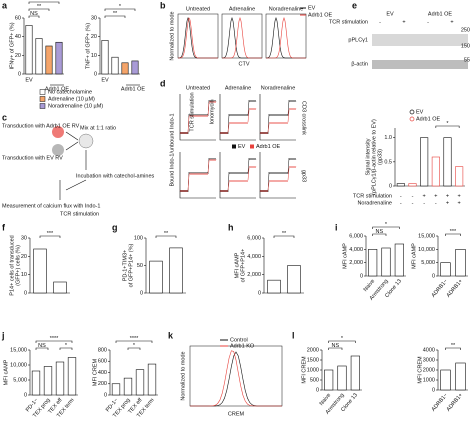 The image size is (474, 444). Describe the element at coordinates (358, 40) in the screenshot. I see `label: pPLCγ1` at that location.